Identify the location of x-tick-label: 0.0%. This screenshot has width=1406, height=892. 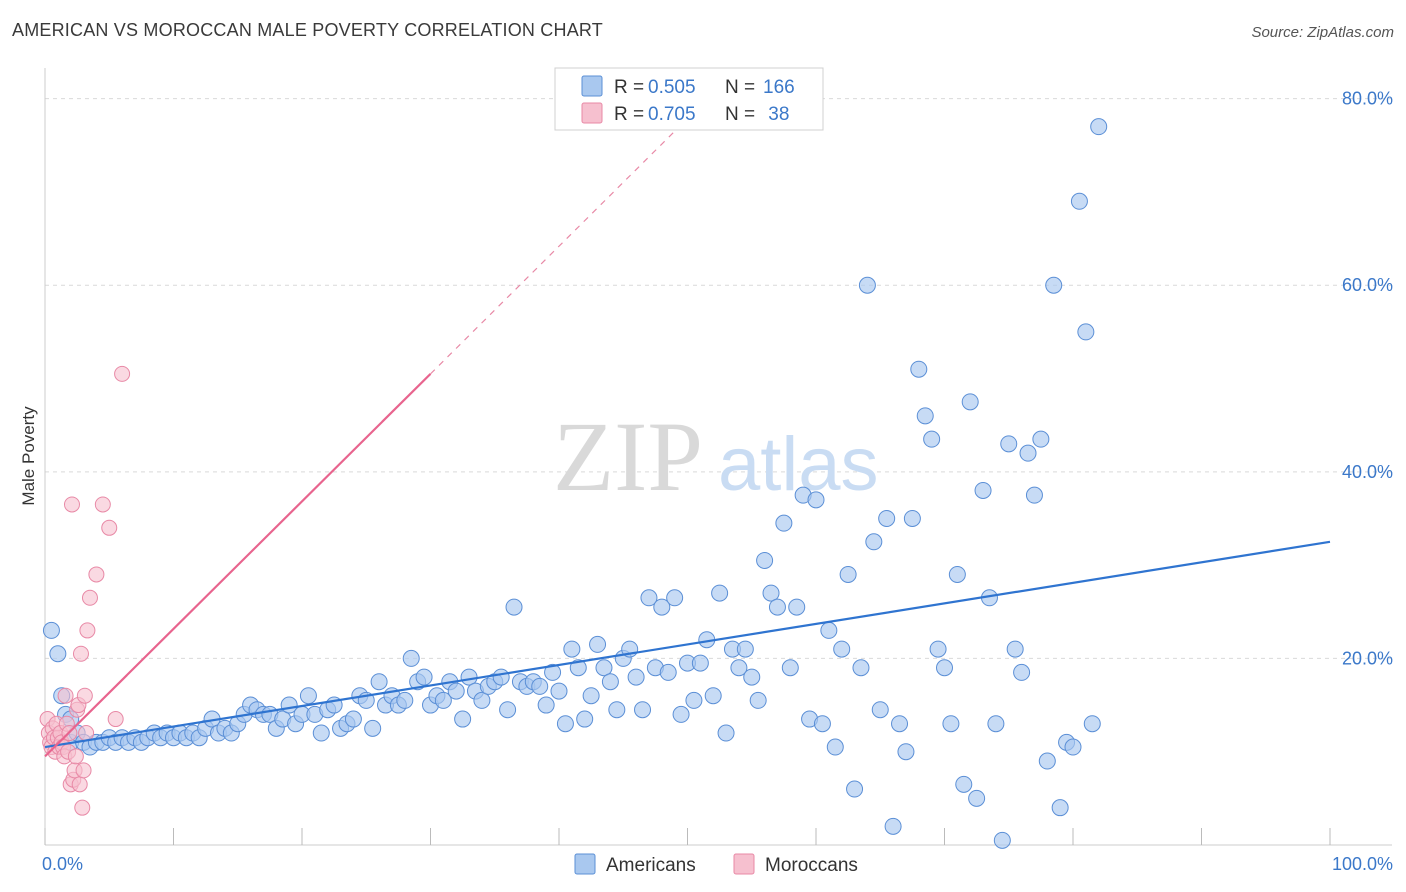
(62, 864).